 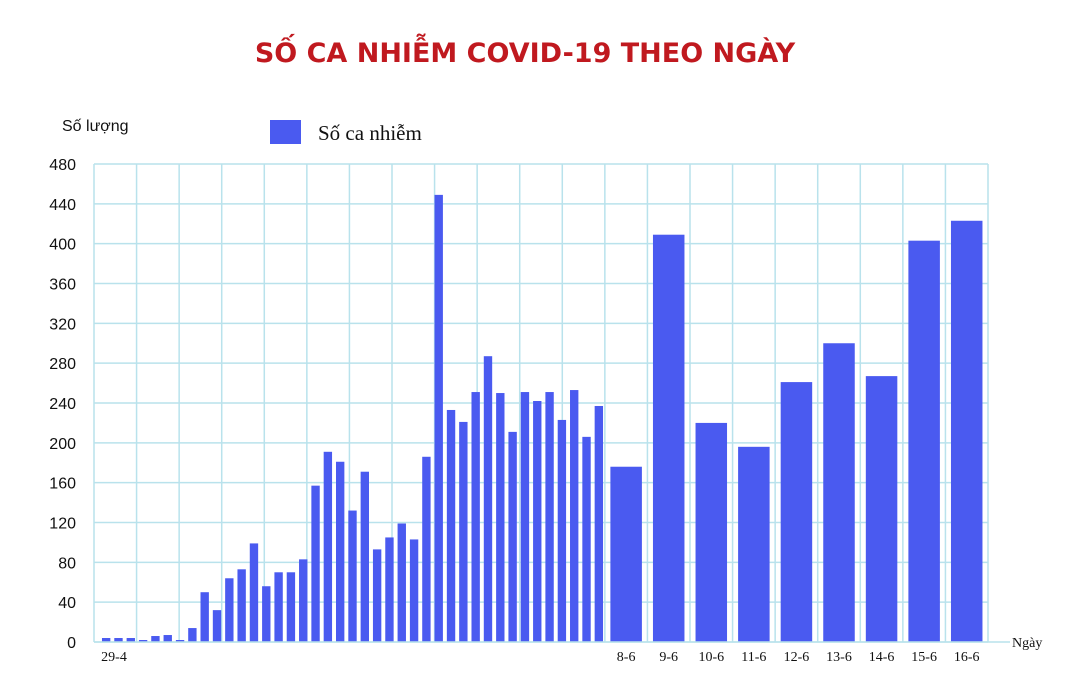 What do you see at coordinates (540, 657) in the screenshot?
I see `x-axis-ticks: 8-6 9-6 10-6 11-6 12-6 13-6 14-6 15-6 16-6 29-4` at bounding box center [540, 657].